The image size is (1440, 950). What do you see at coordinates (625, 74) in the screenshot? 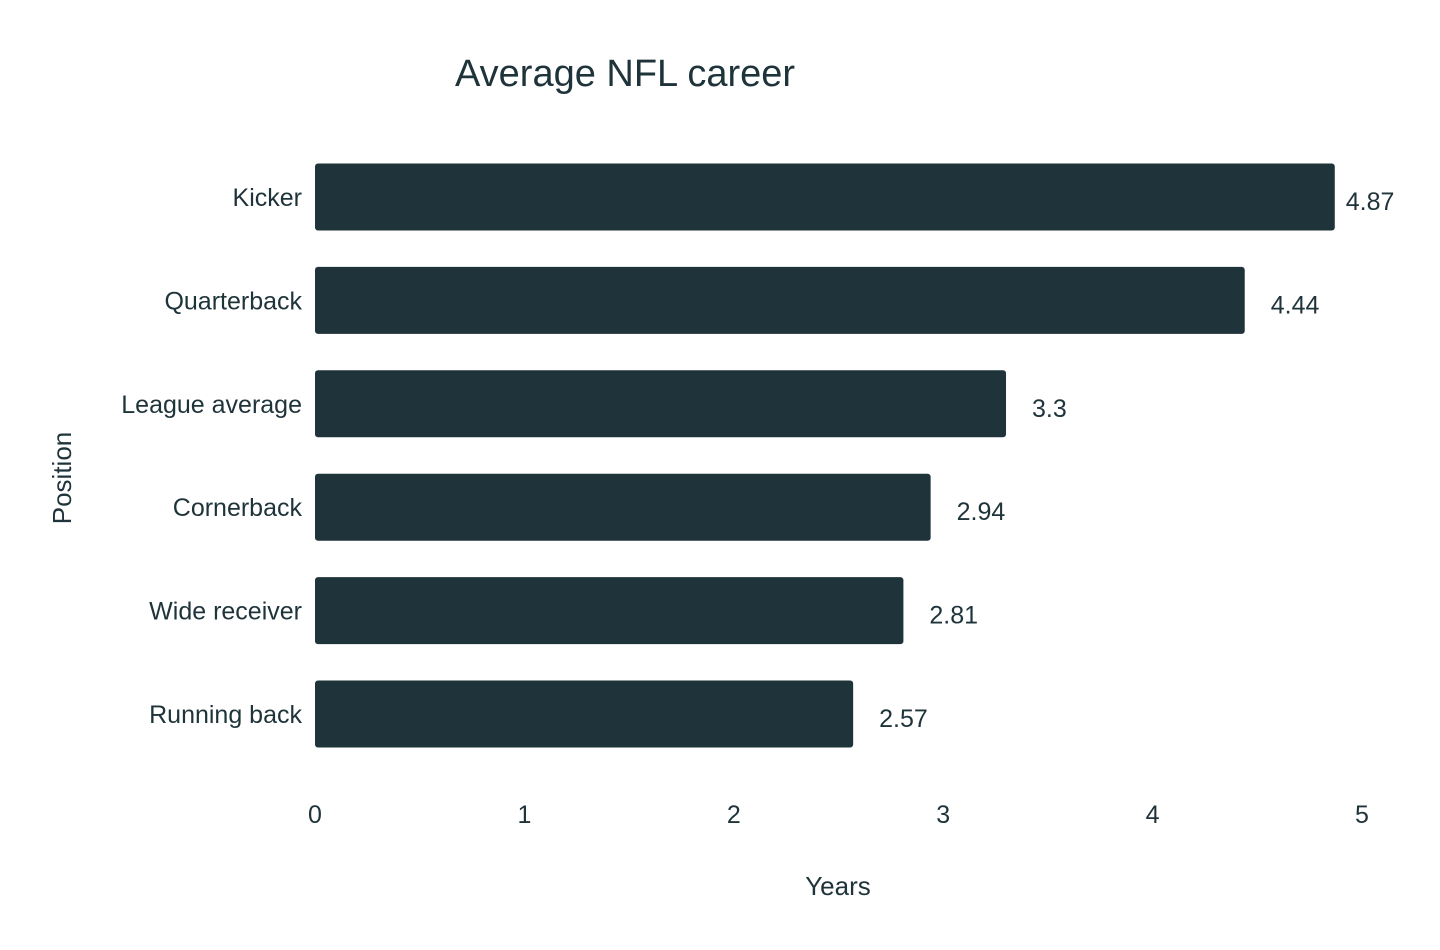
I see `chart-title: Average NFL career` at bounding box center [625, 74].